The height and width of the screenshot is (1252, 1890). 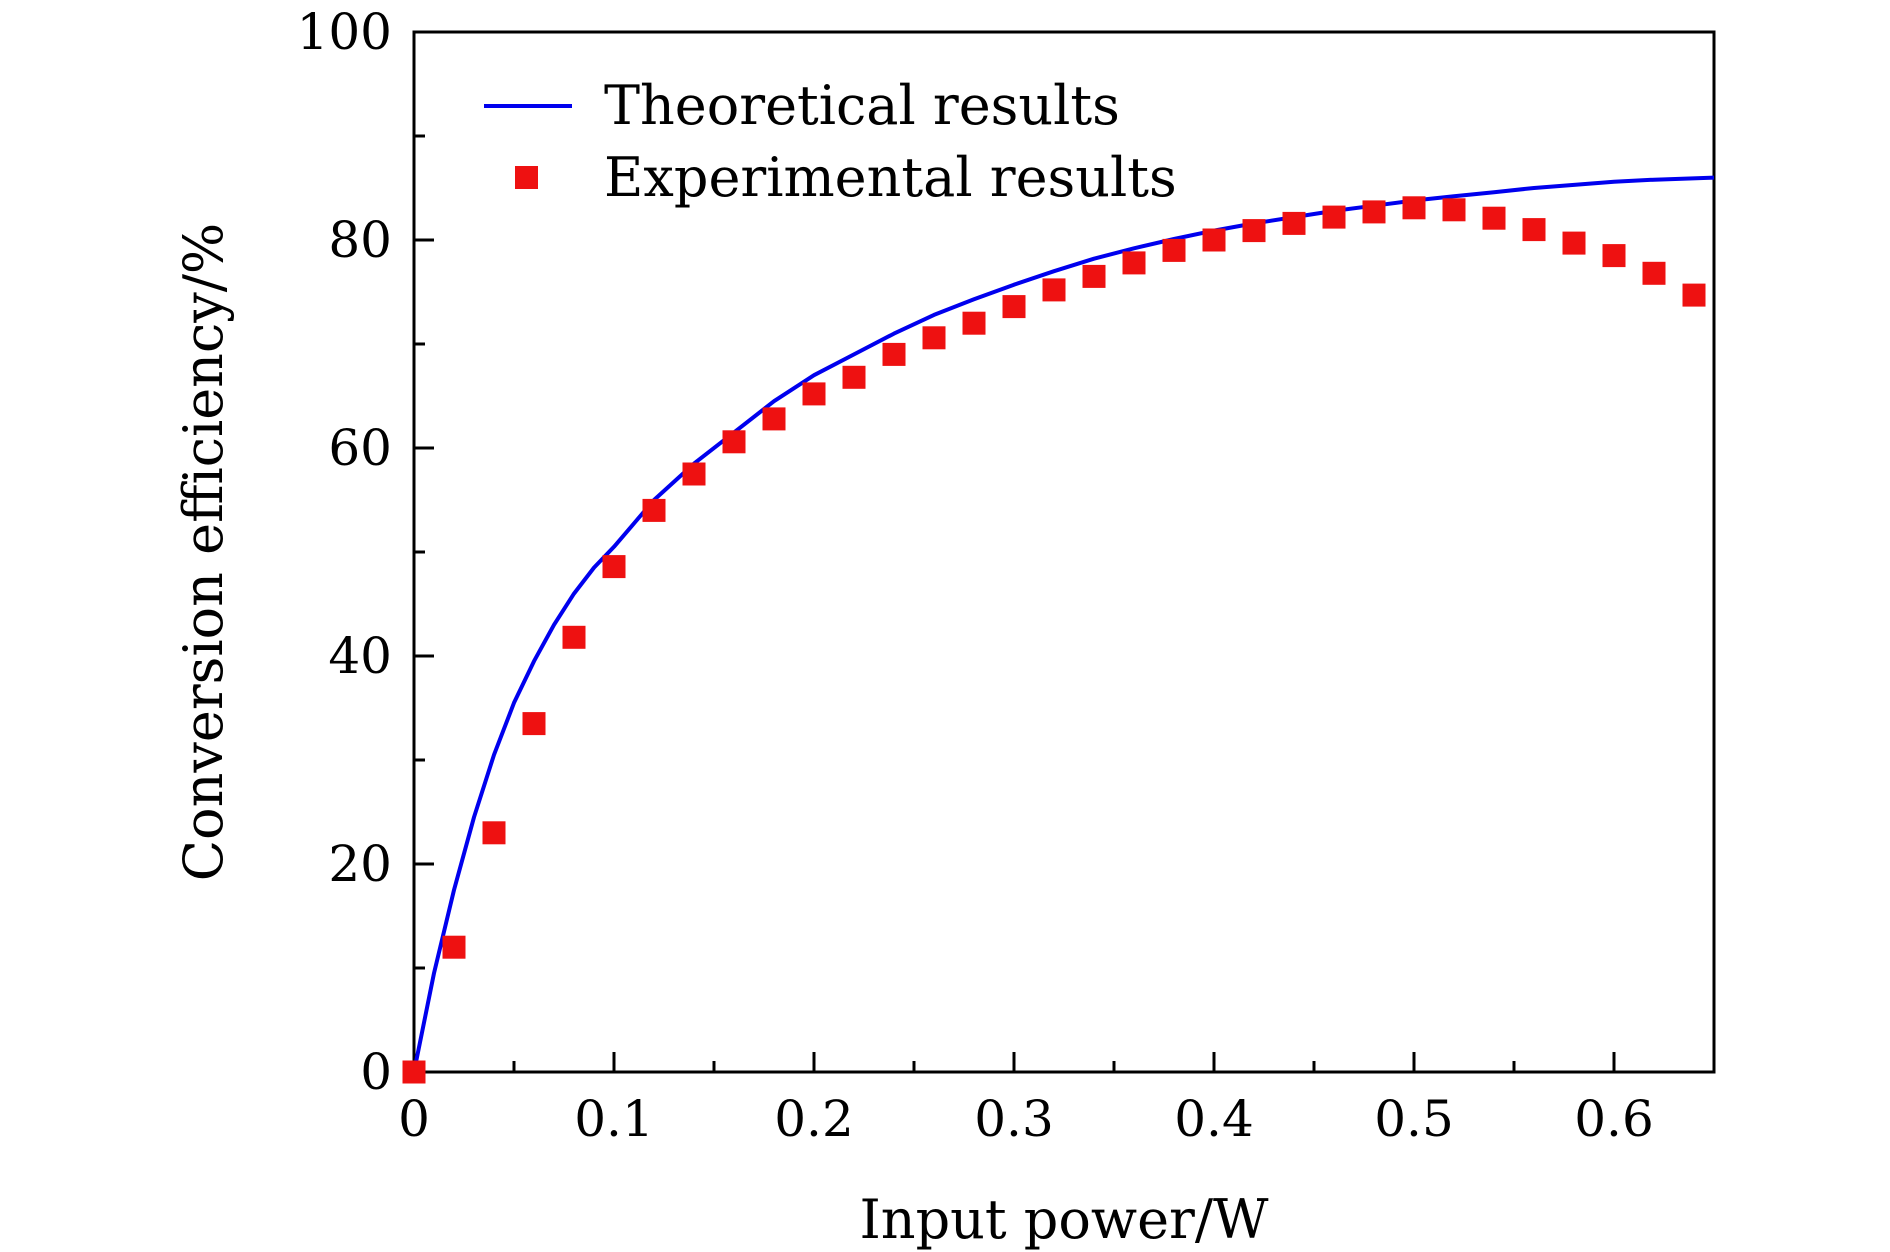 I want to click on x-tick-label: 0.3, so click(x=1014, y=1119).